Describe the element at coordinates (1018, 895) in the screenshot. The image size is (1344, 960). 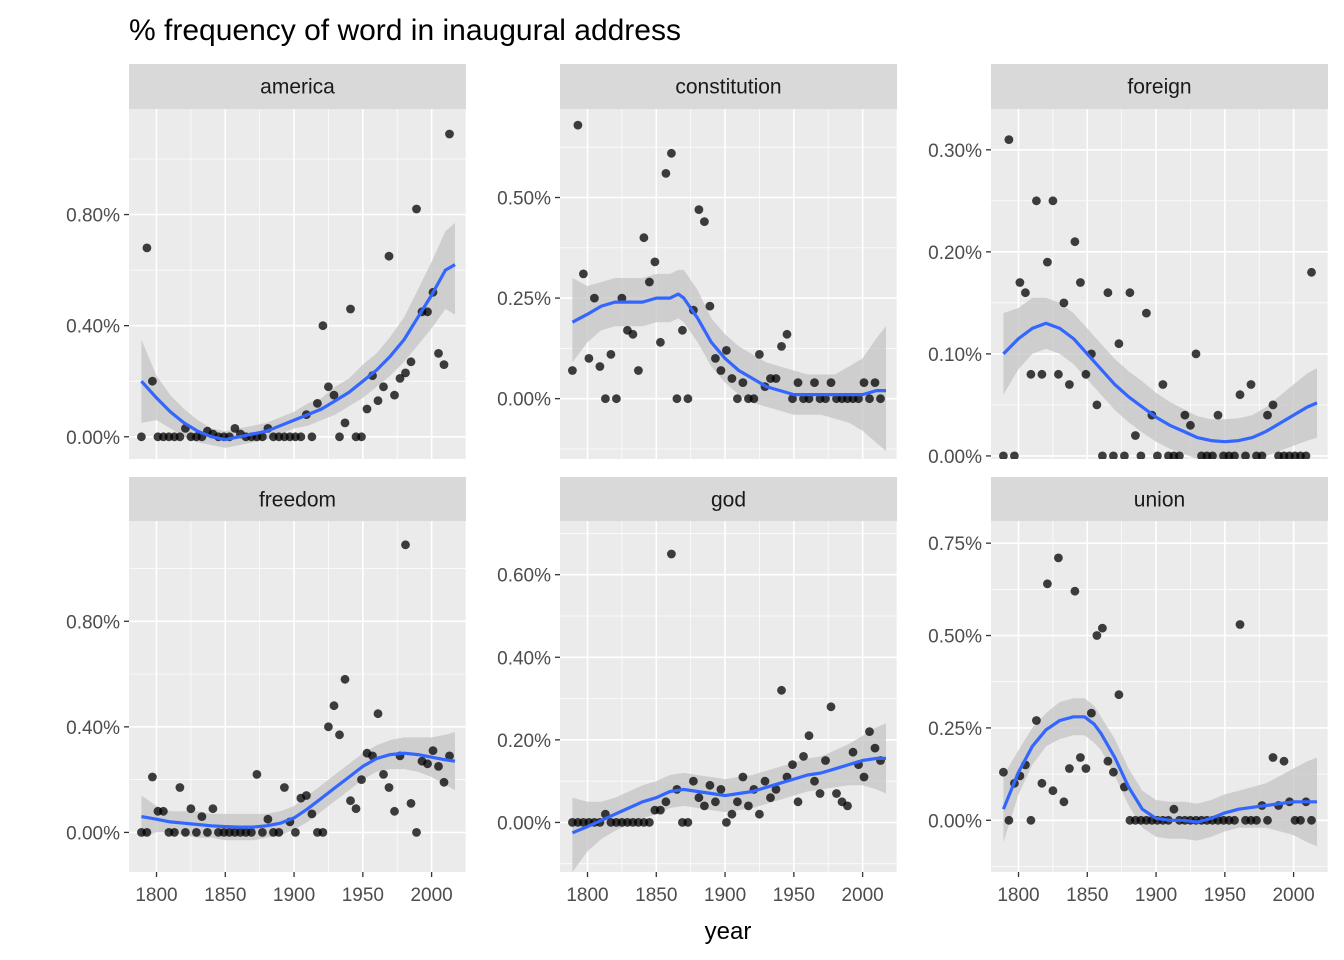
I see `x-tick-label: 1800` at that location.